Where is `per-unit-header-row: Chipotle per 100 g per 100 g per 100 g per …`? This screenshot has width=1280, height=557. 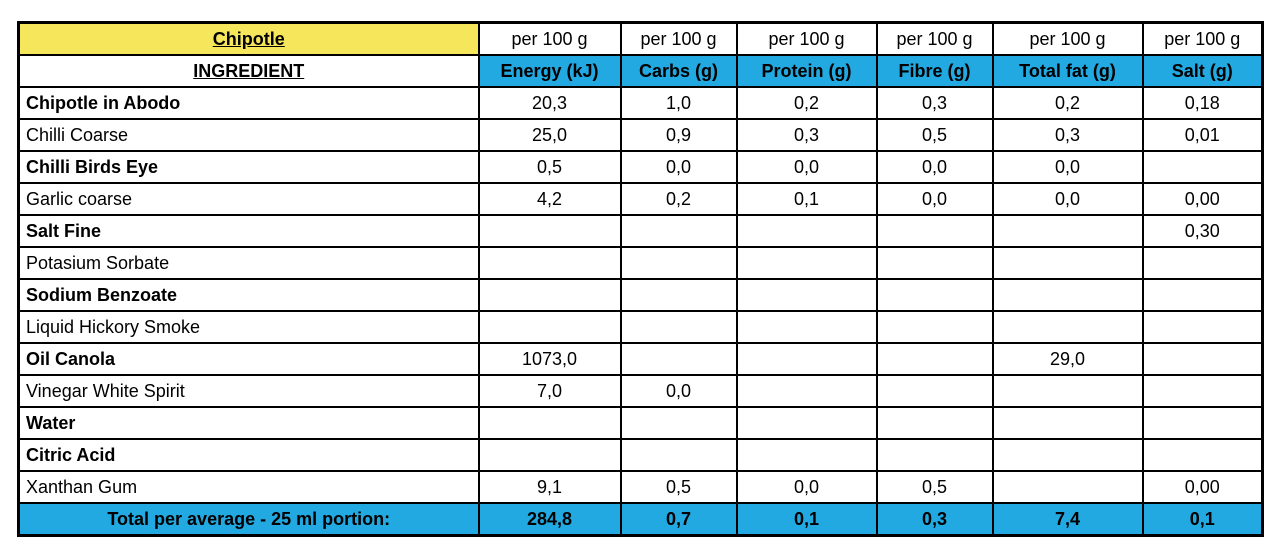 per-unit-header-row: Chipotle per 100 g per 100 g per 100 g per … is located at coordinates (640, 38).